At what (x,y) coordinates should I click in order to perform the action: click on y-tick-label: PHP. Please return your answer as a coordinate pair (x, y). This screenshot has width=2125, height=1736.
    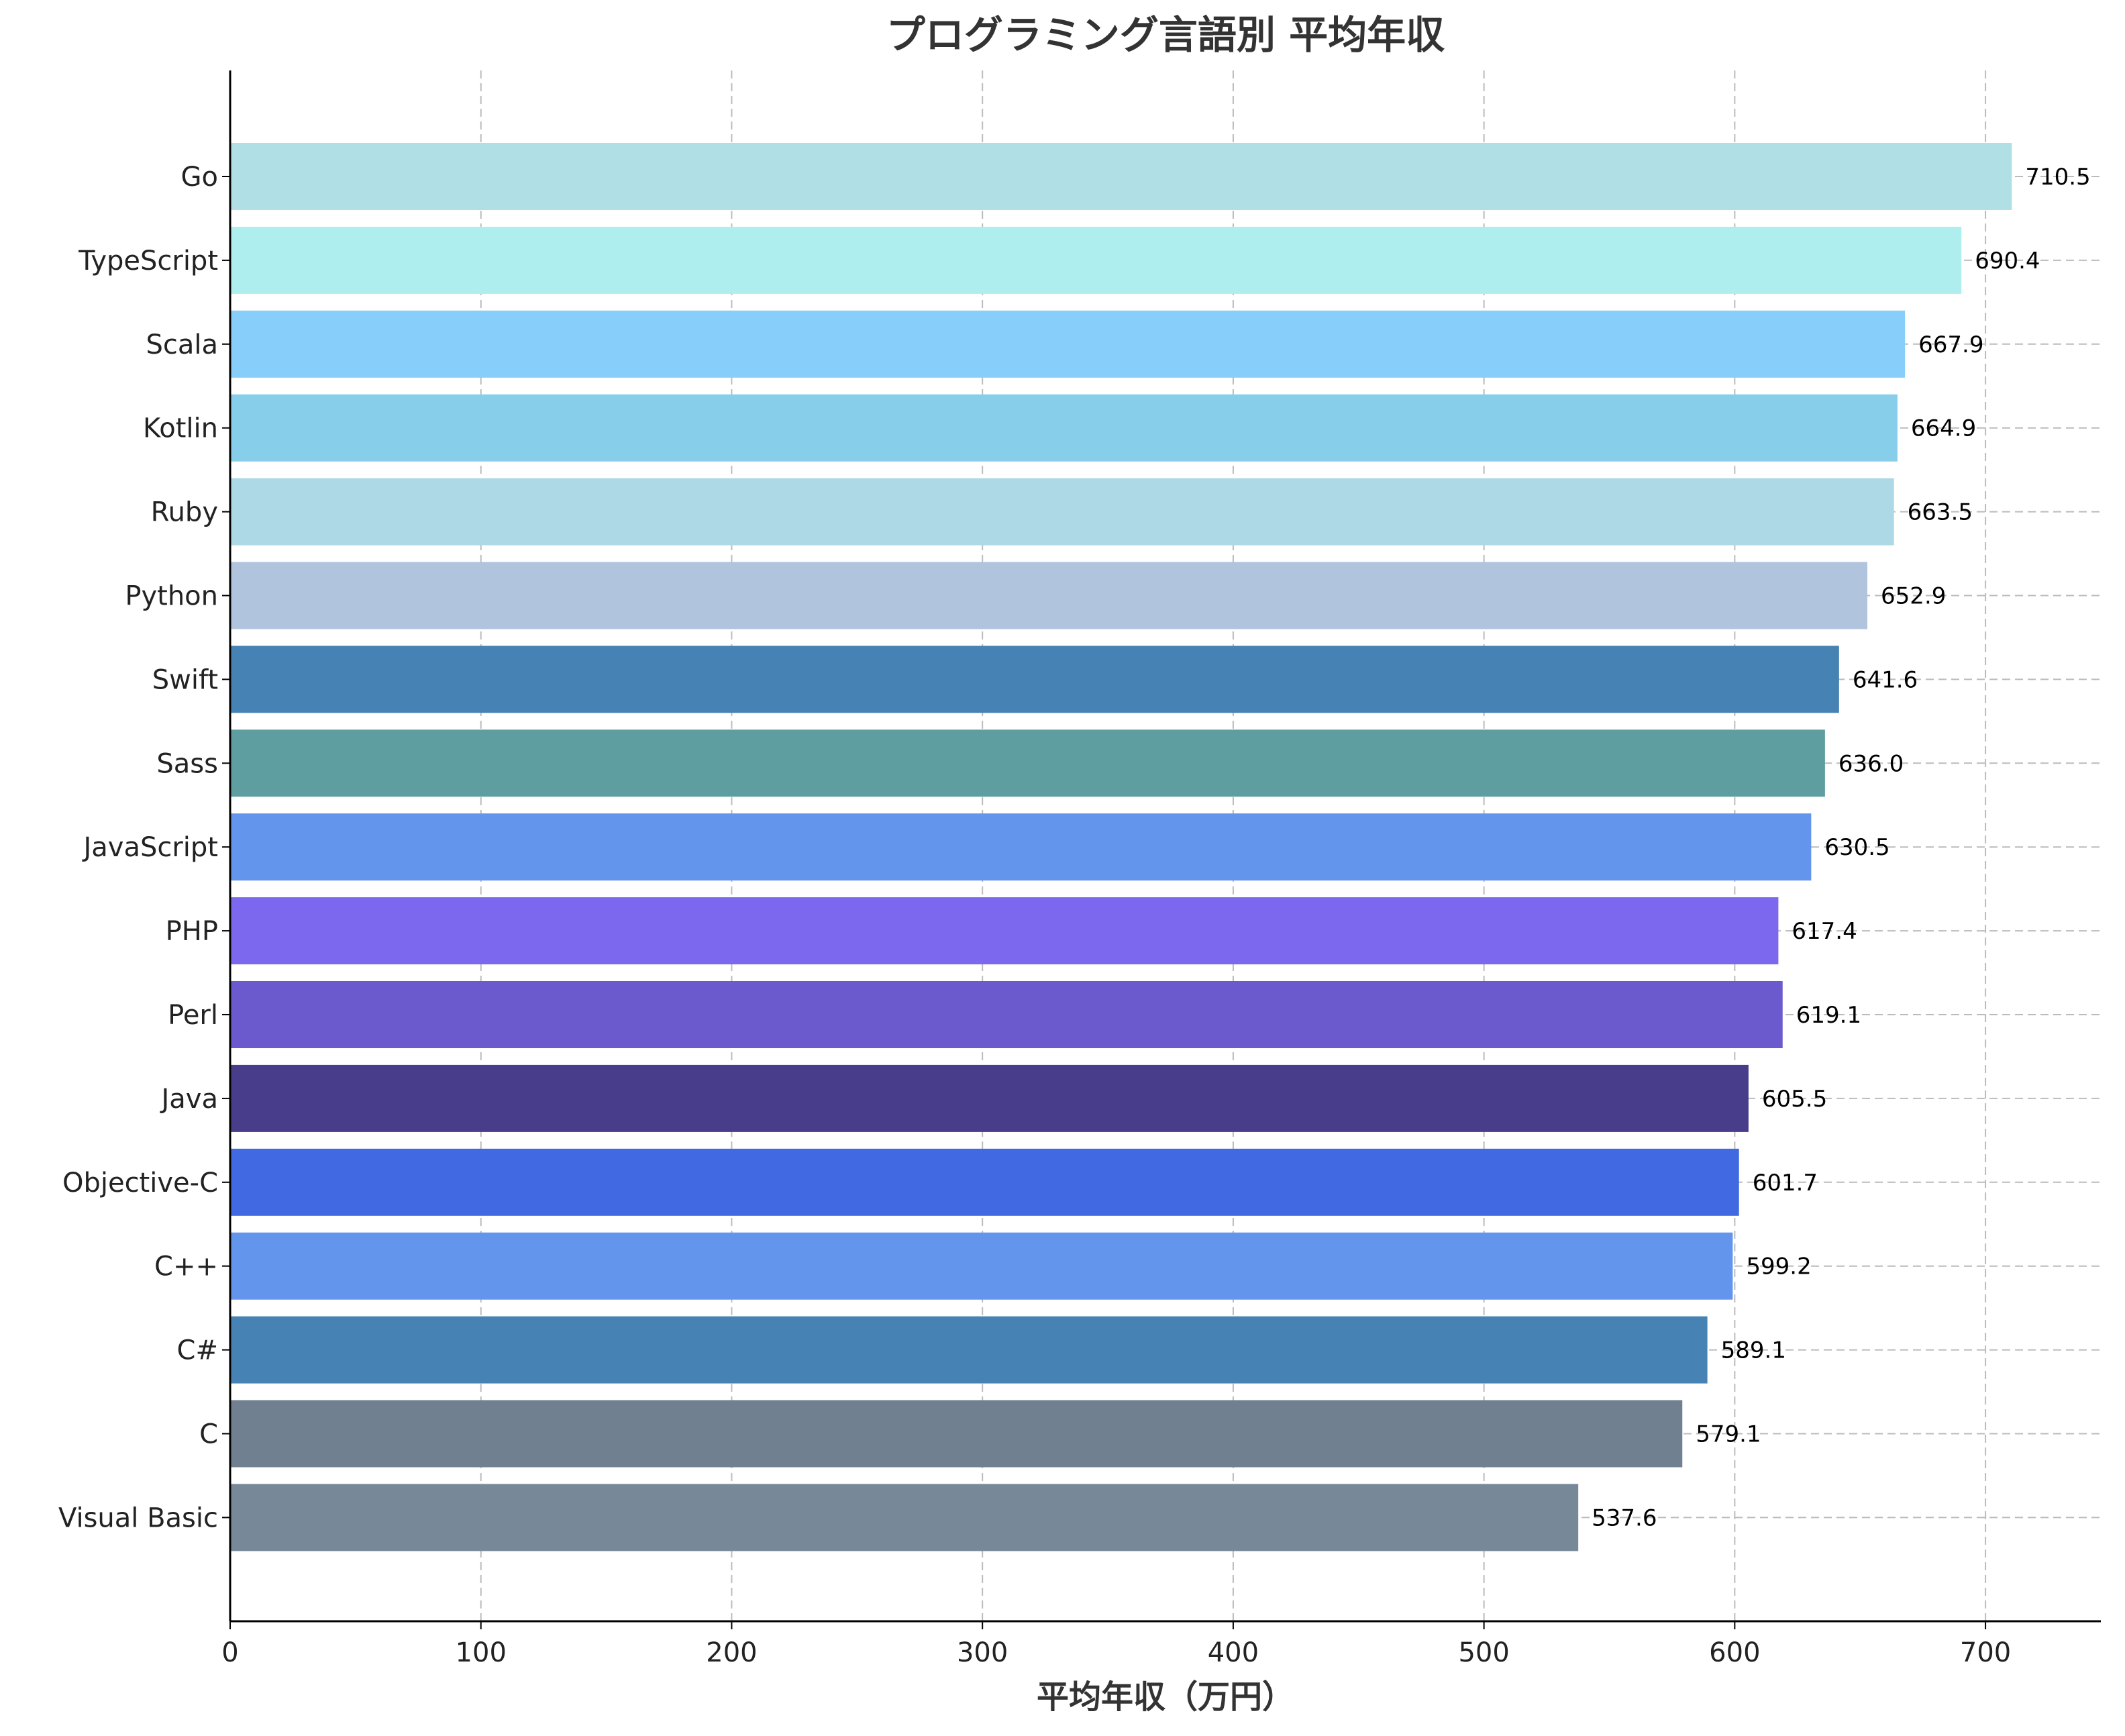
    Looking at the image, I should click on (192, 931).